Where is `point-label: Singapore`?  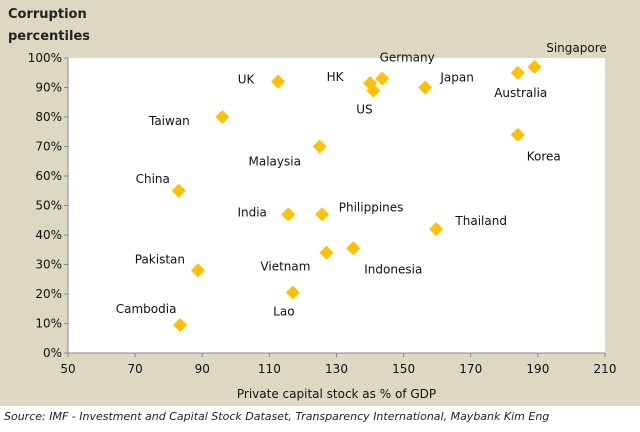
point-label: Singapore is located at coordinates (576, 48).